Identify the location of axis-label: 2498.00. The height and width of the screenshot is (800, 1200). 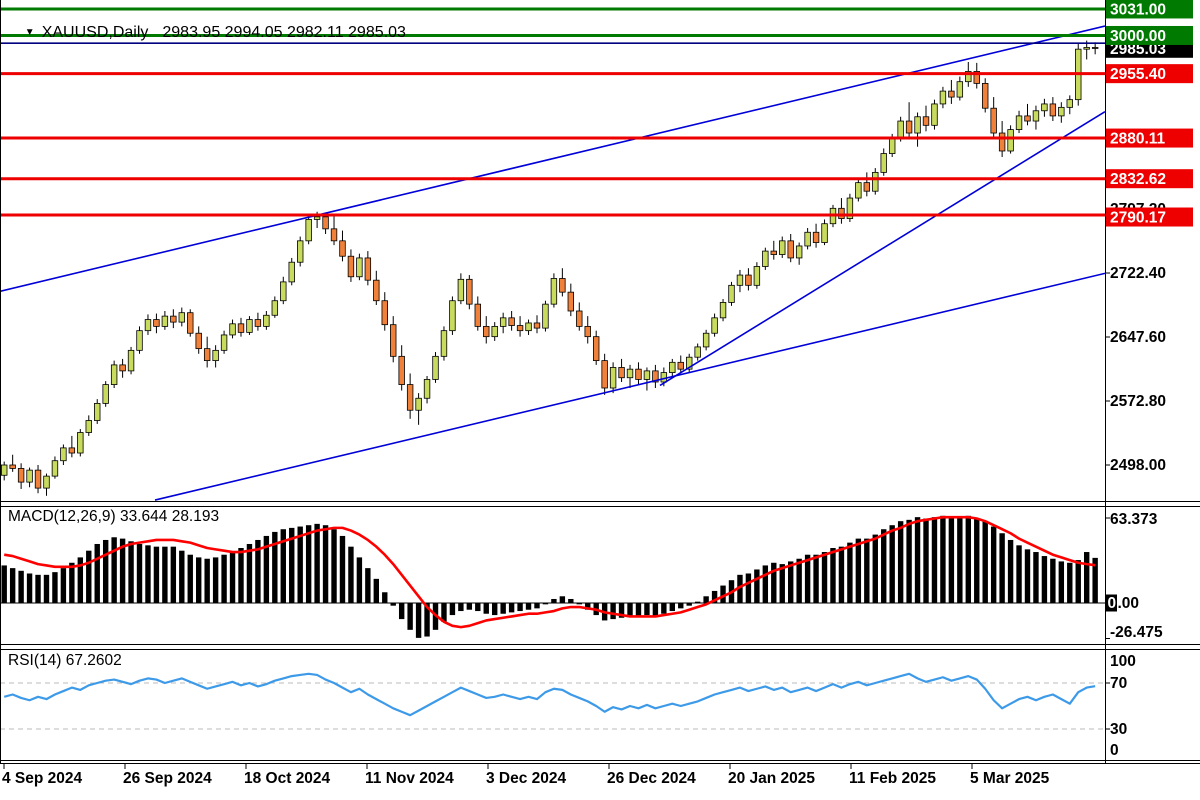
(1138, 465).